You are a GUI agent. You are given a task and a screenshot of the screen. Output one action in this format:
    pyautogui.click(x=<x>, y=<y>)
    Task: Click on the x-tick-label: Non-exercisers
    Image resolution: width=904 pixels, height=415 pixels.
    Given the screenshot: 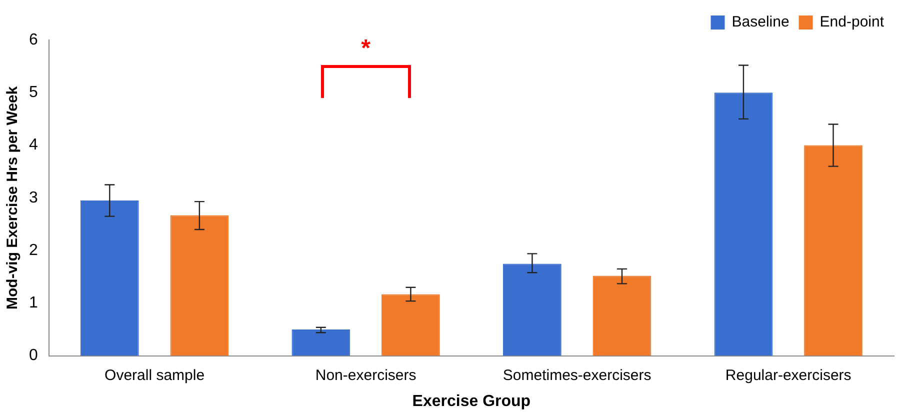 What is the action you would take?
    pyautogui.click(x=365, y=375)
    